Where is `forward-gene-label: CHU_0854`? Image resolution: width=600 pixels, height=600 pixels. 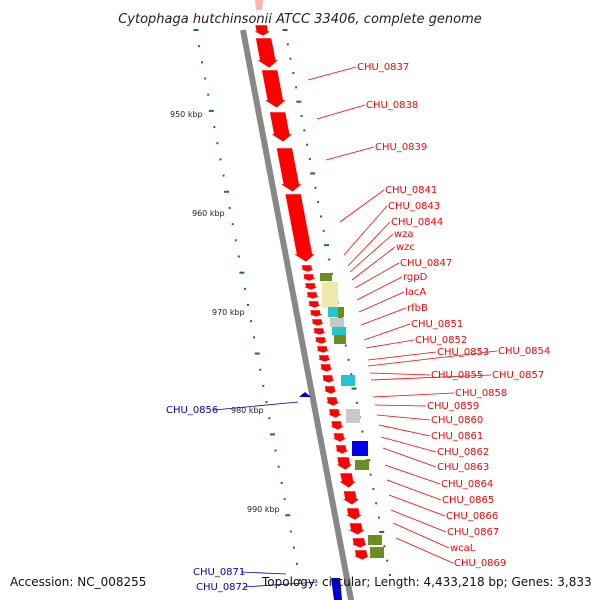
forward-gene-label: CHU_0854 is located at coordinates (524, 351).